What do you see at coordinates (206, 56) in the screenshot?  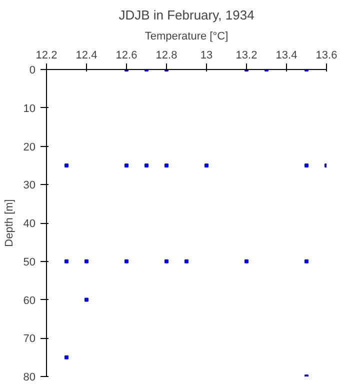 I see `x-tick-label: 13` at bounding box center [206, 56].